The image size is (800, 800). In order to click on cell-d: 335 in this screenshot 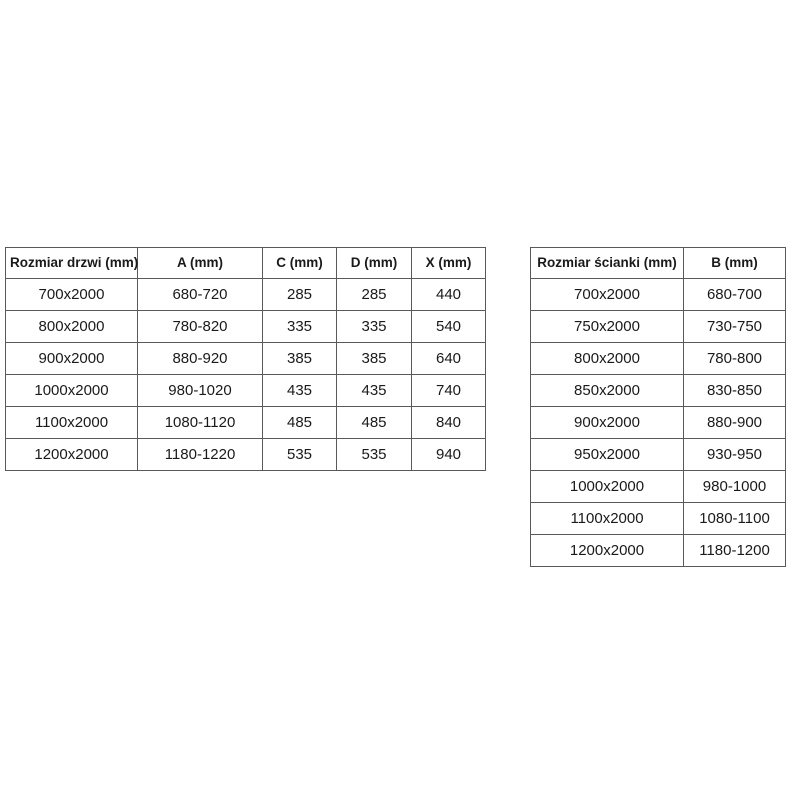, I will do `click(374, 326)`.